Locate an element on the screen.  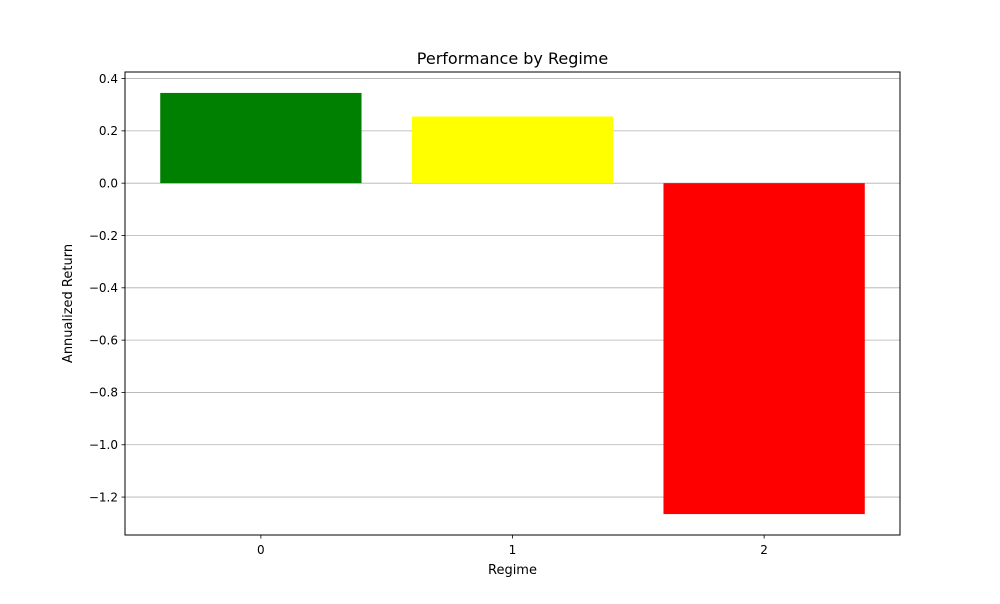
y-tick-label: −0.6 is located at coordinates (103, 340).